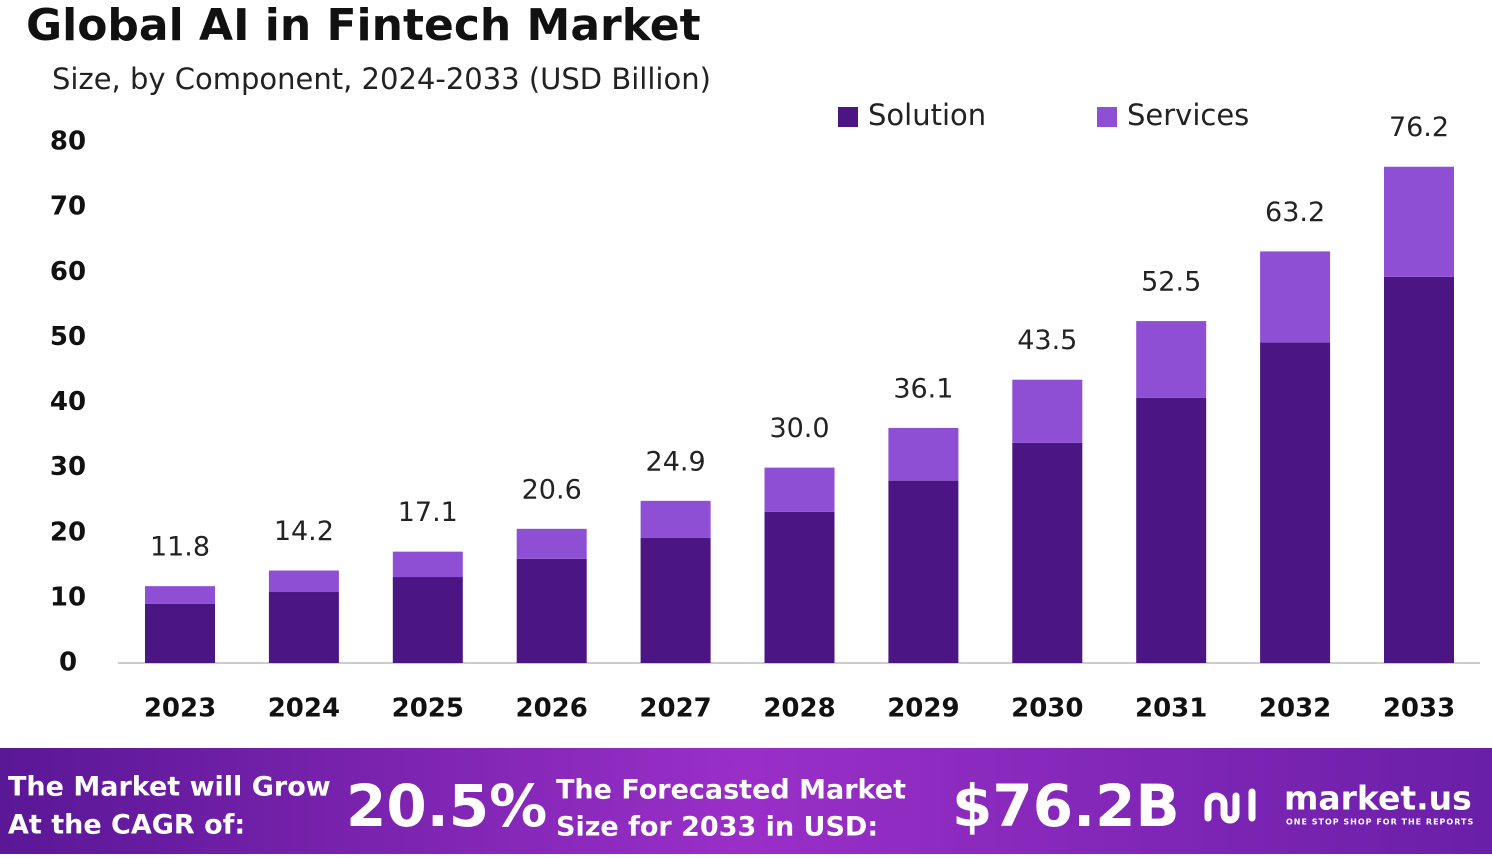 The height and width of the screenshot is (858, 1492). I want to click on total-label: 11.8, so click(180, 547).